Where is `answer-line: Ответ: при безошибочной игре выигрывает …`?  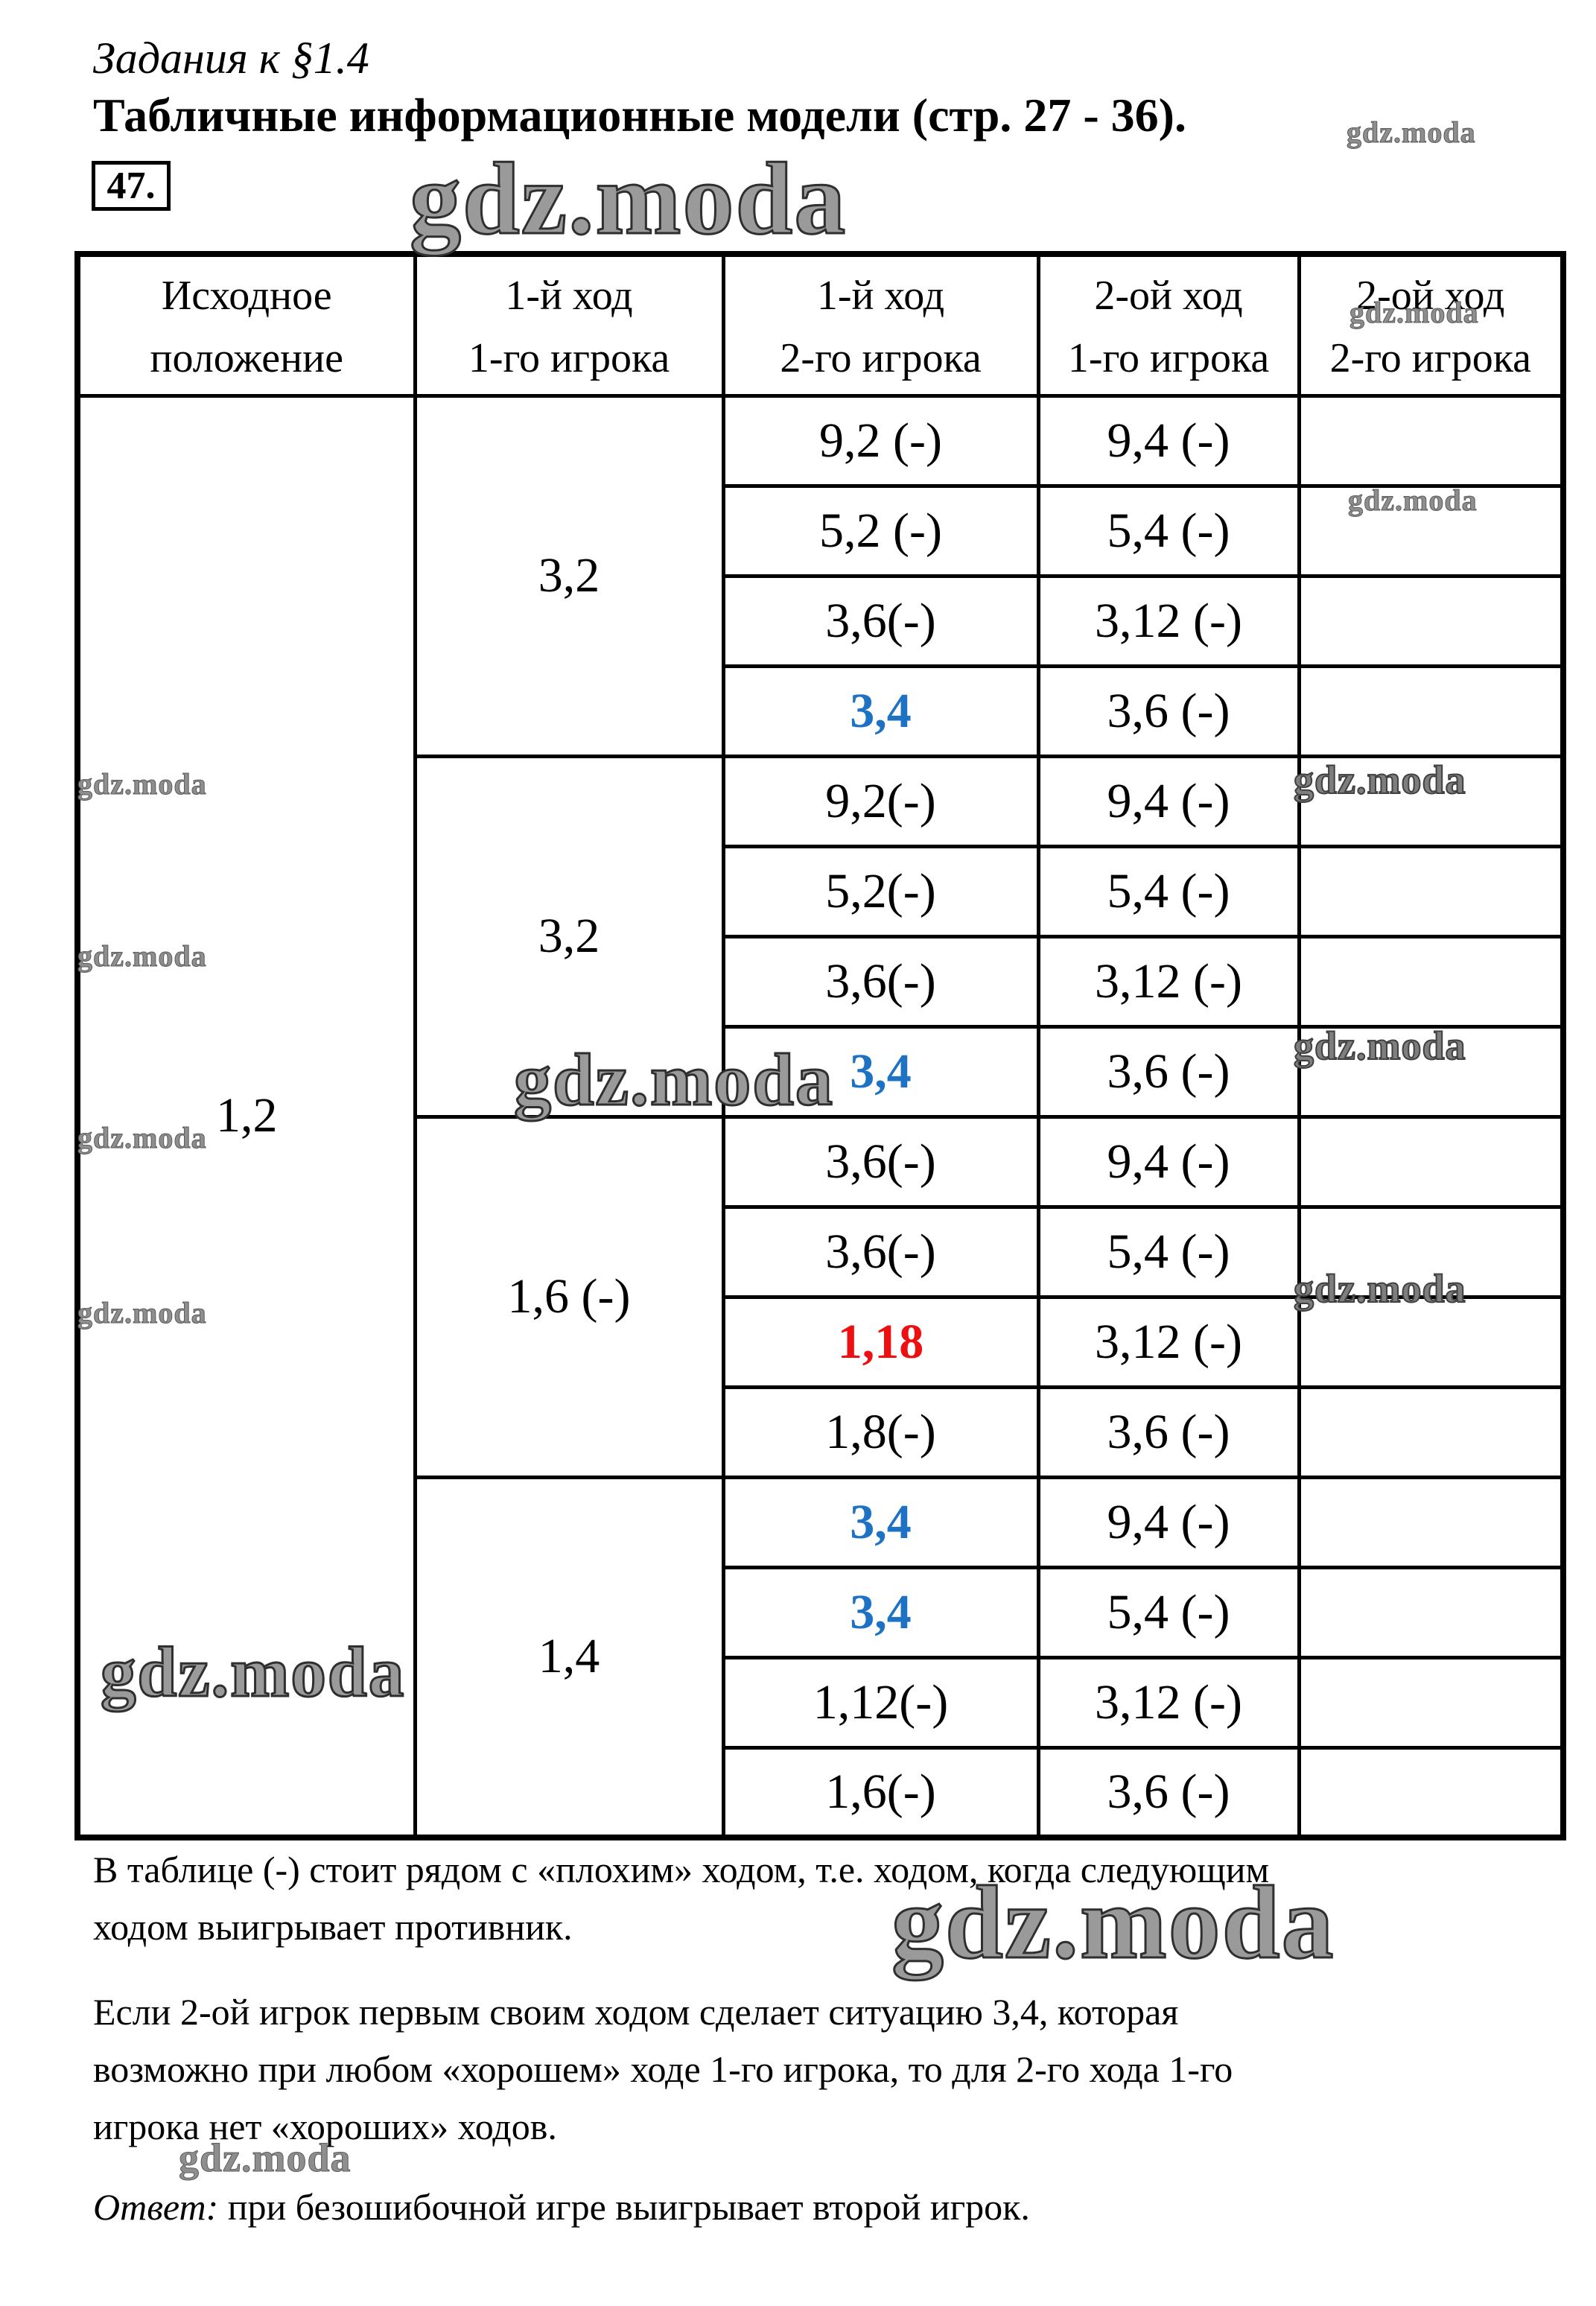
answer-line: Ответ: при безошибочной игре выигрывает … is located at coordinates (561, 2207).